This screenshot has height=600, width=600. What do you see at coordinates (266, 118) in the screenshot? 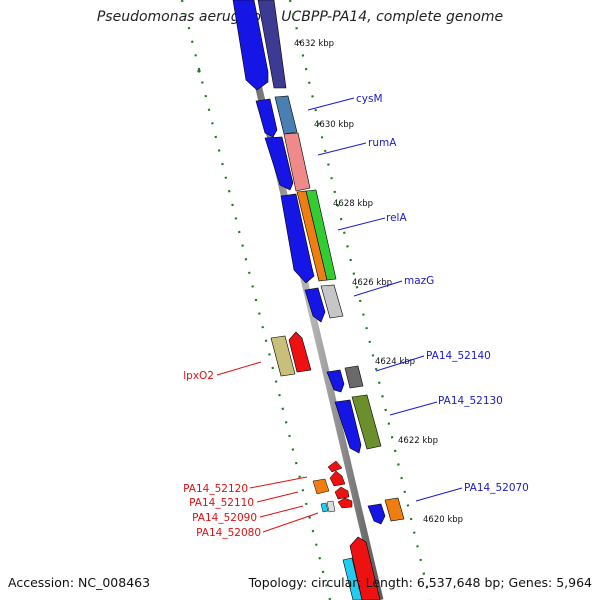
I see `gene-arrow-cysm` at bounding box center [266, 118].